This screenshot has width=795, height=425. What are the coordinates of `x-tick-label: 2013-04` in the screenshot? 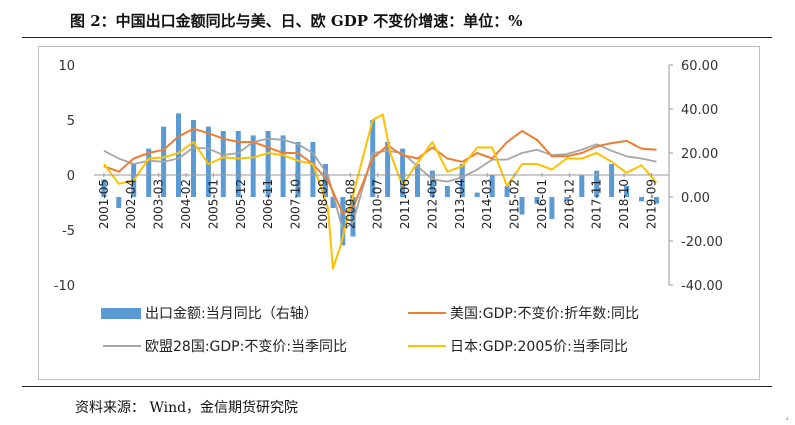 It's located at (460, 204).